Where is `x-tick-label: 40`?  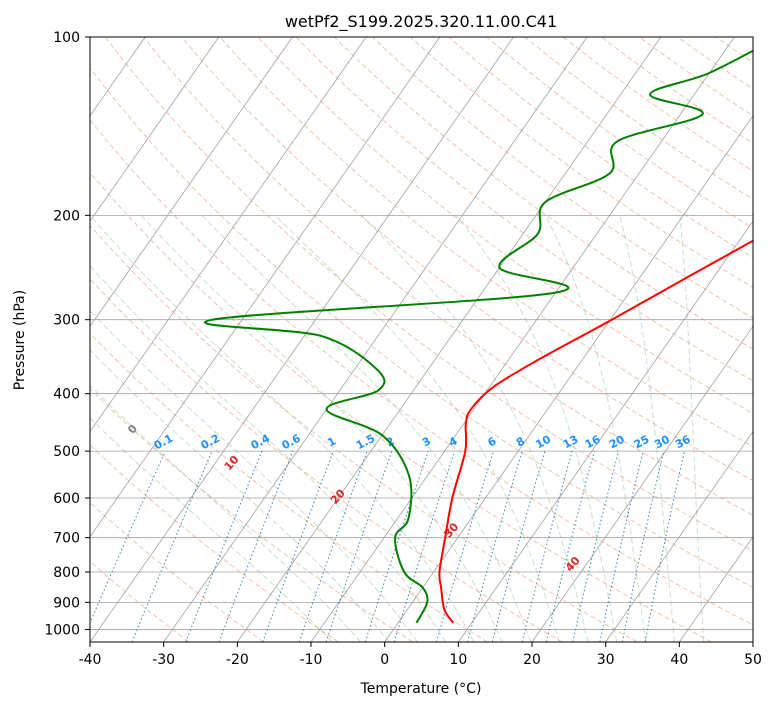 x-tick-label: 40 is located at coordinates (679, 660).